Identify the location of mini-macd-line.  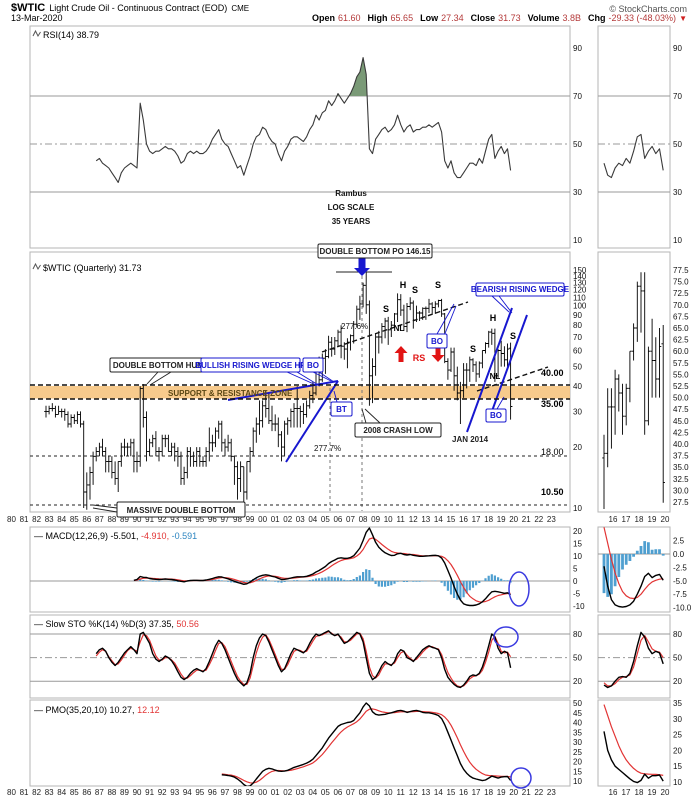
(633, 587).